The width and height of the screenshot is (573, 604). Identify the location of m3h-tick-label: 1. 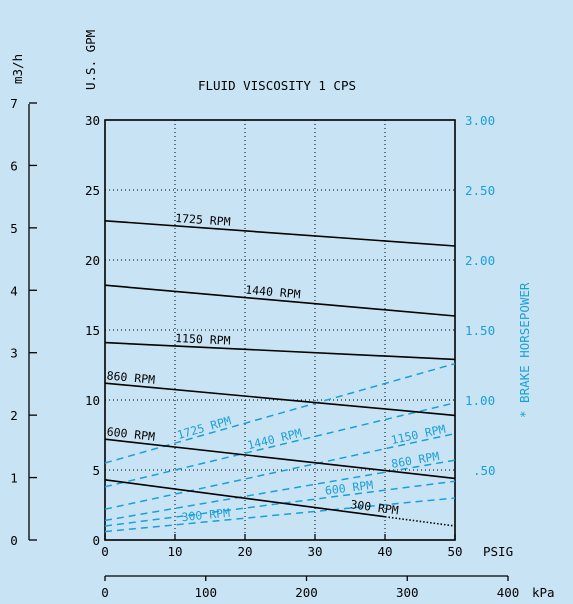
(14, 478).